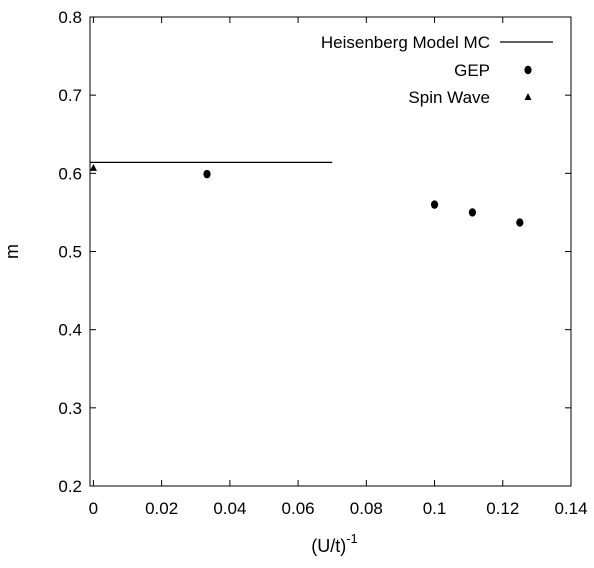 Image resolution: width=594 pixels, height=568 pixels. I want to click on x-axis-title-exponent: -1, so click(352, 538).